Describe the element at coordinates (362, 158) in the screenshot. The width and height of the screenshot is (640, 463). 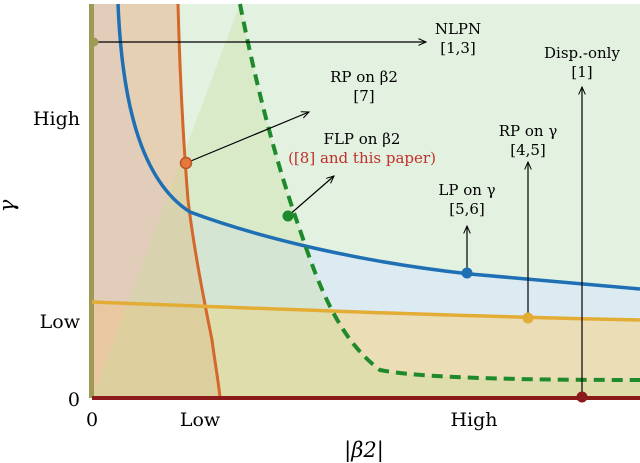
I see `flp-beta-refs: ([8] and this paper)` at that location.